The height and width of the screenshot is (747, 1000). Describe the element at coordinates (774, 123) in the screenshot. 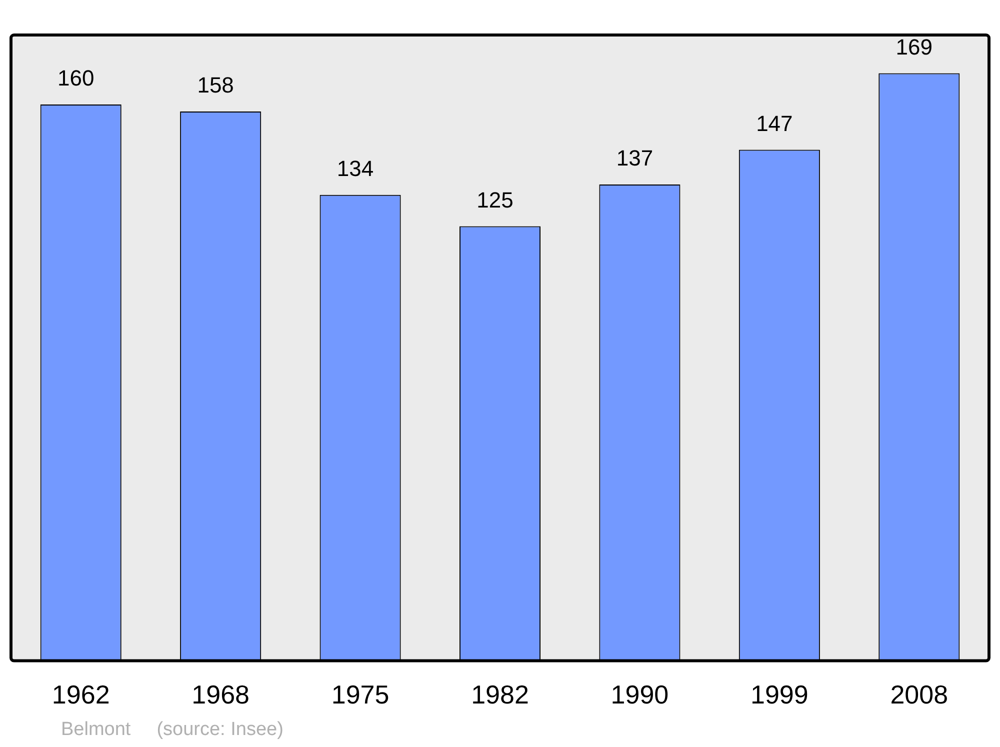

I see `data-label: 147` at that location.